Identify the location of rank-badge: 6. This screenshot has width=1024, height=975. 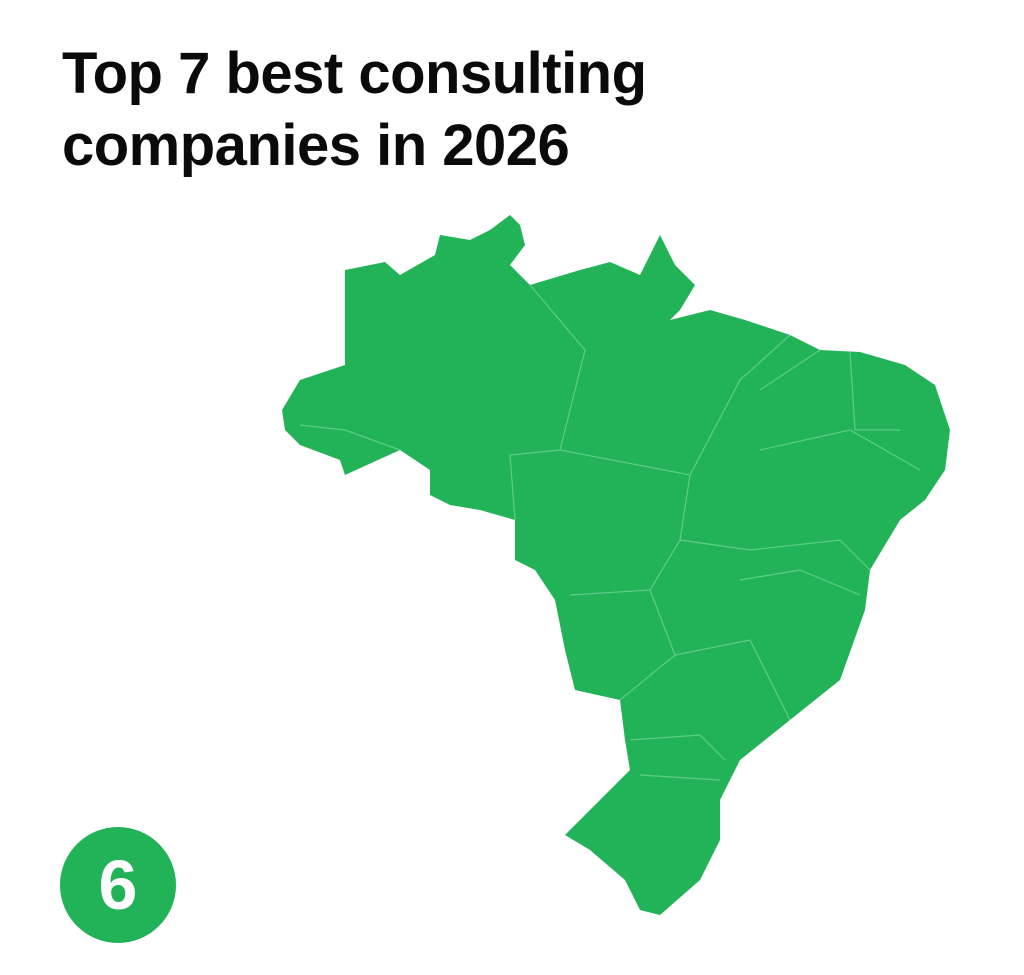
(118, 885).